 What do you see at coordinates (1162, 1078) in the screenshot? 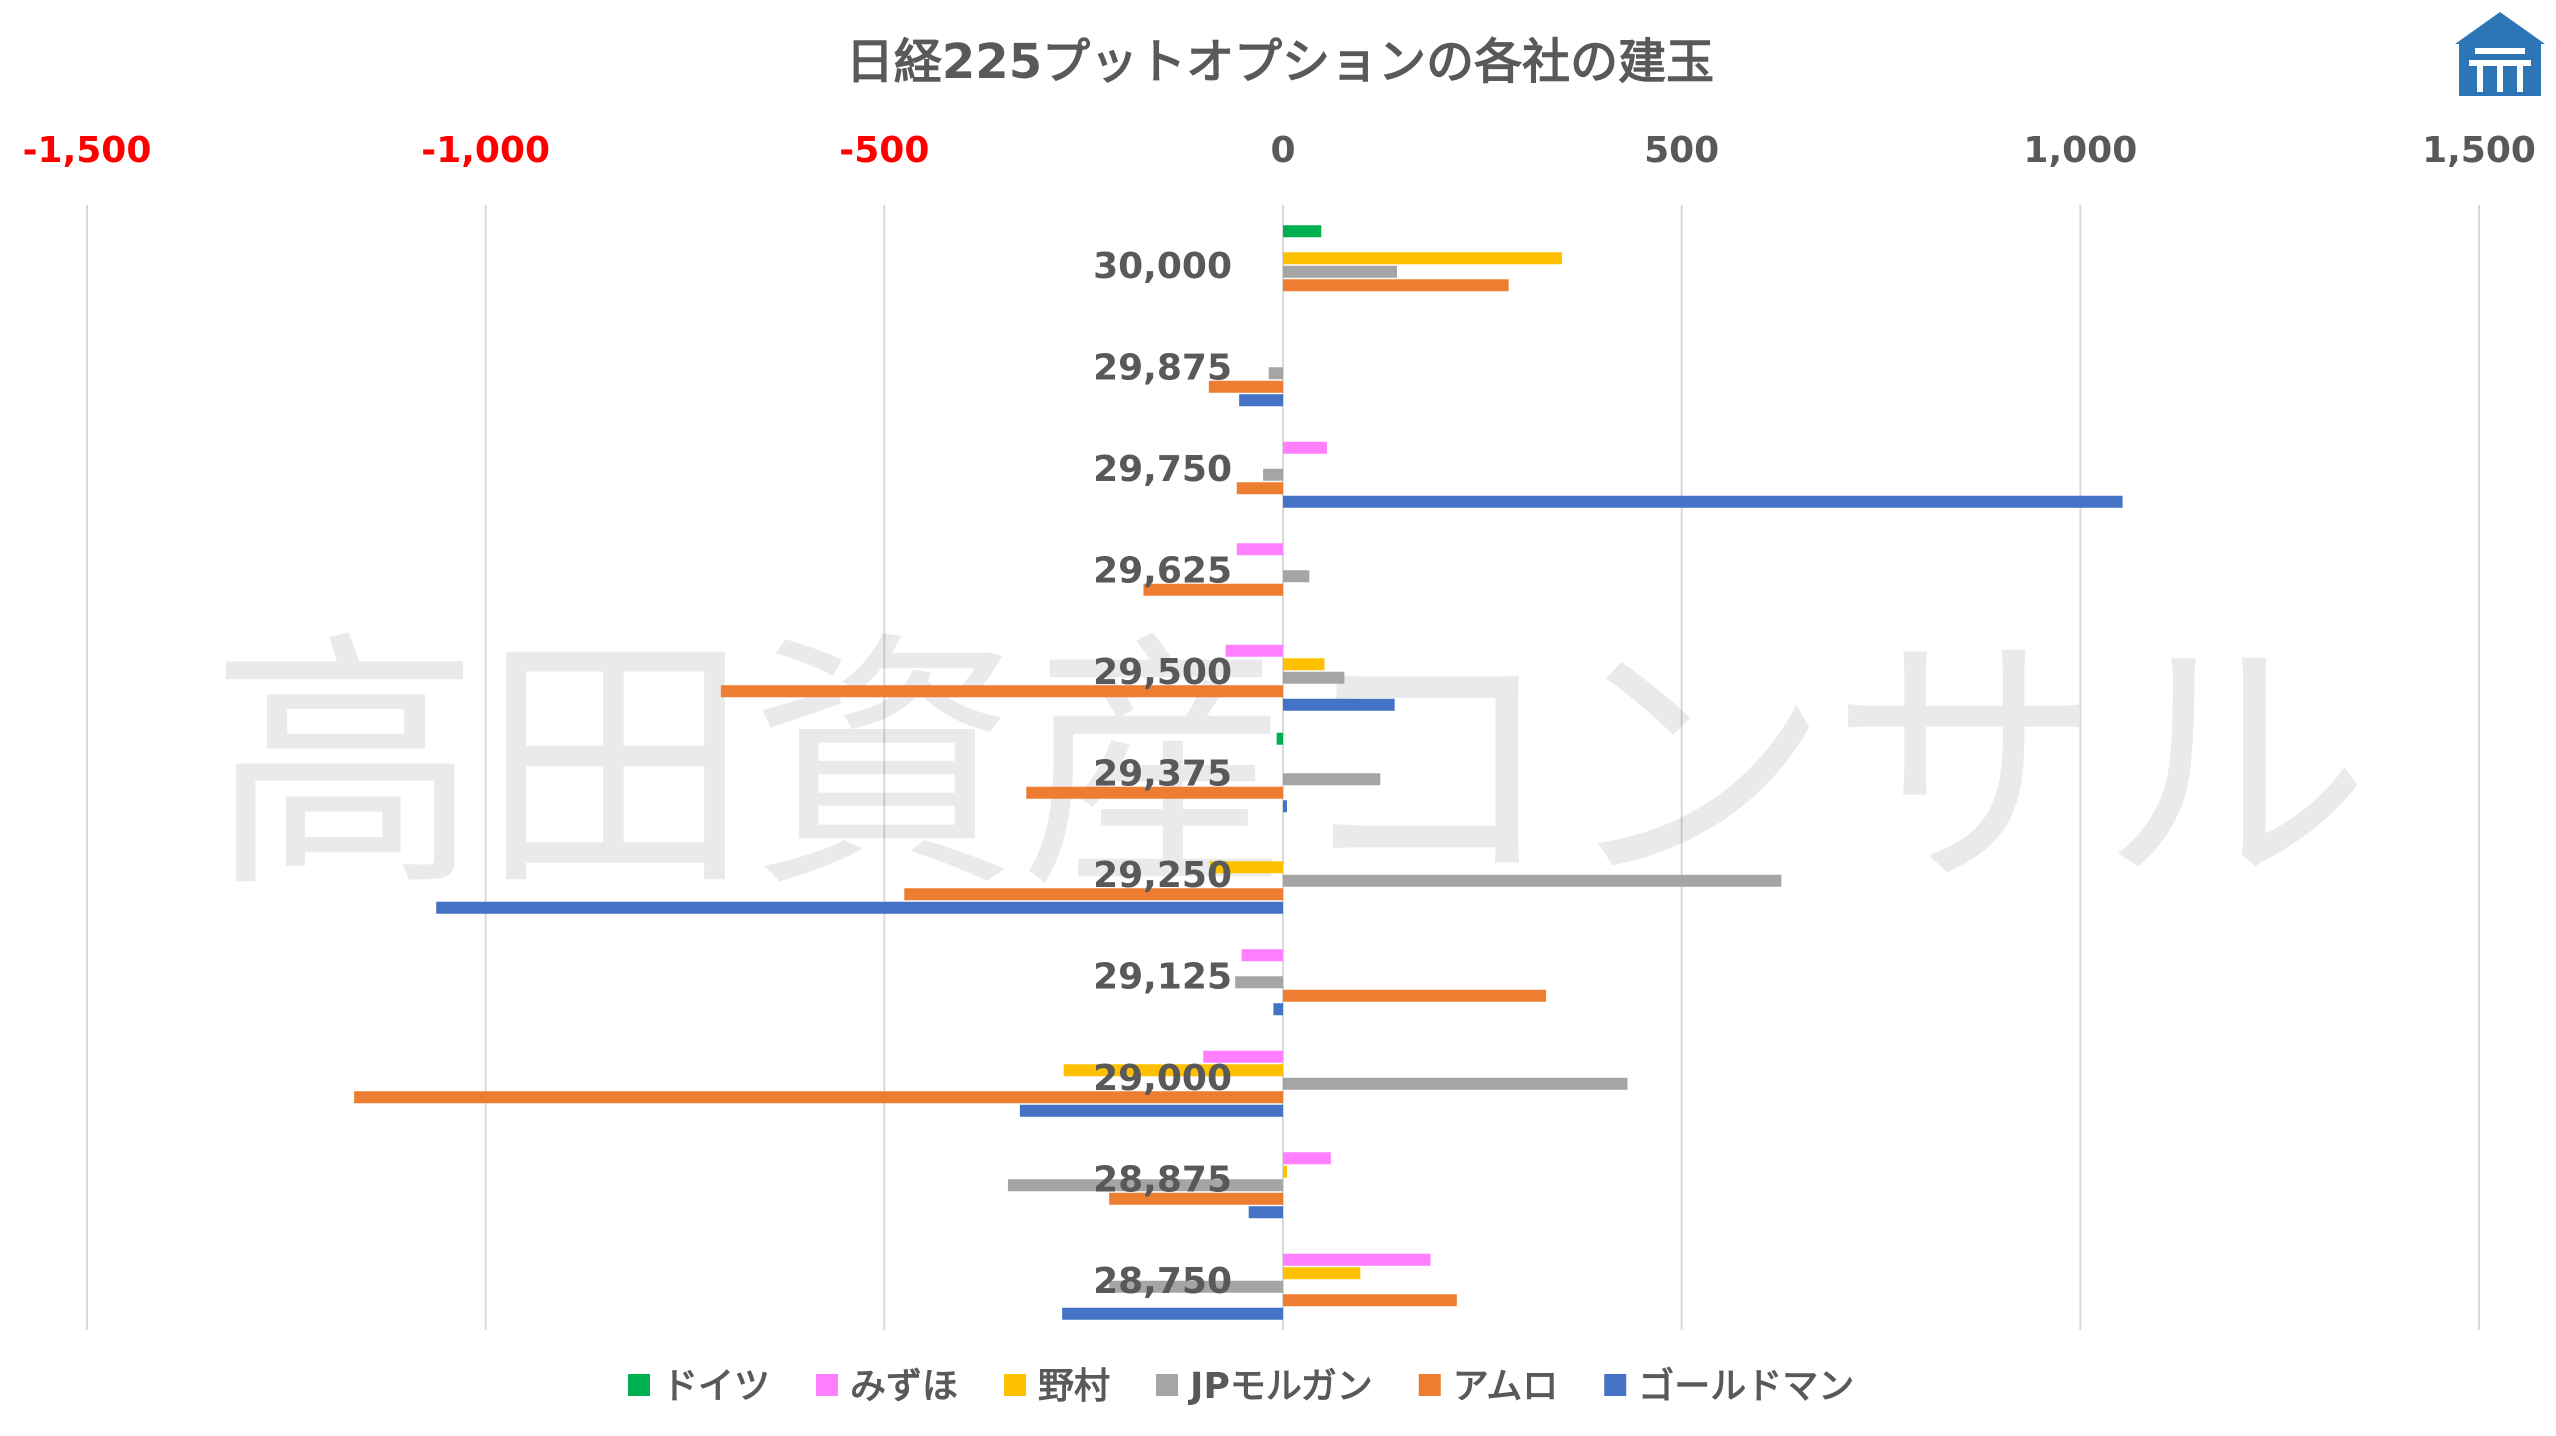
I see `category-label: 29,000` at bounding box center [1162, 1078].